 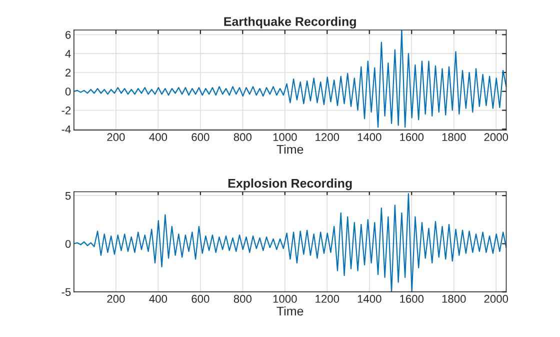 What do you see at coordinates (68, 54) in the screenshot?
I see `y-tick-label: 4` at bounding box center [68, 54].